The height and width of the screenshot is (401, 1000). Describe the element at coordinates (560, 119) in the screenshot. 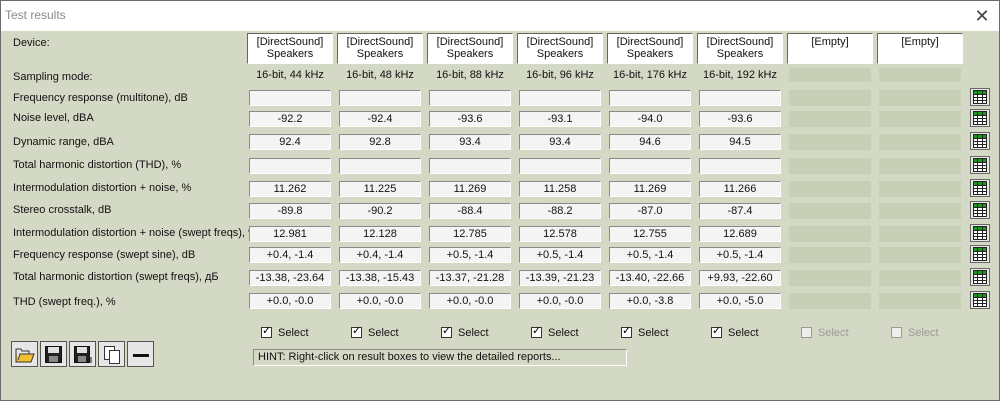

I see `result-cell: -93.1` at that location.